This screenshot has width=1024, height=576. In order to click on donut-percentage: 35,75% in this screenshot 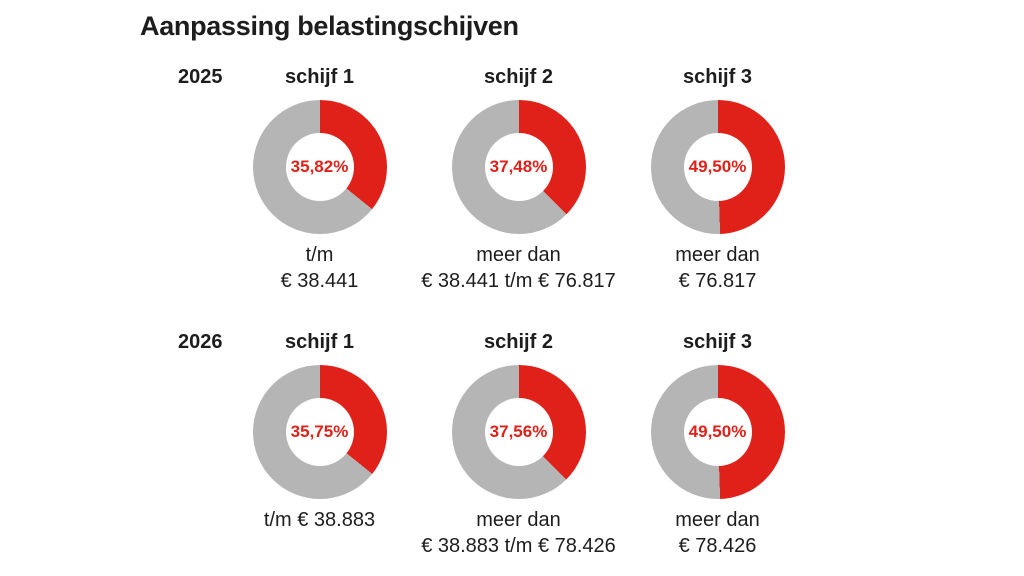, I will do `click(319, 431)`.